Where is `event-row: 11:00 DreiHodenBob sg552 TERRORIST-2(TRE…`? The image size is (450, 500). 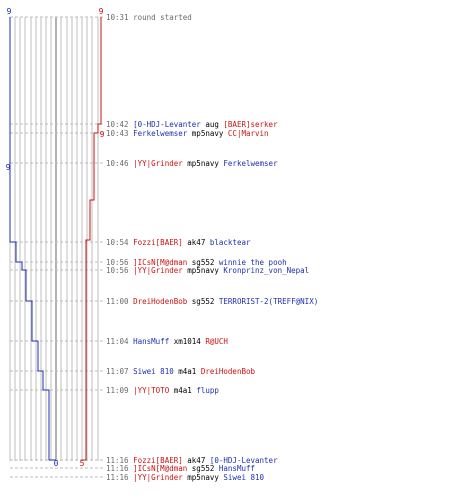
event-row: 11:00 DreiHodenBob sg552 TERRORIST-2(TRE… is located at coordinates (212, 301).